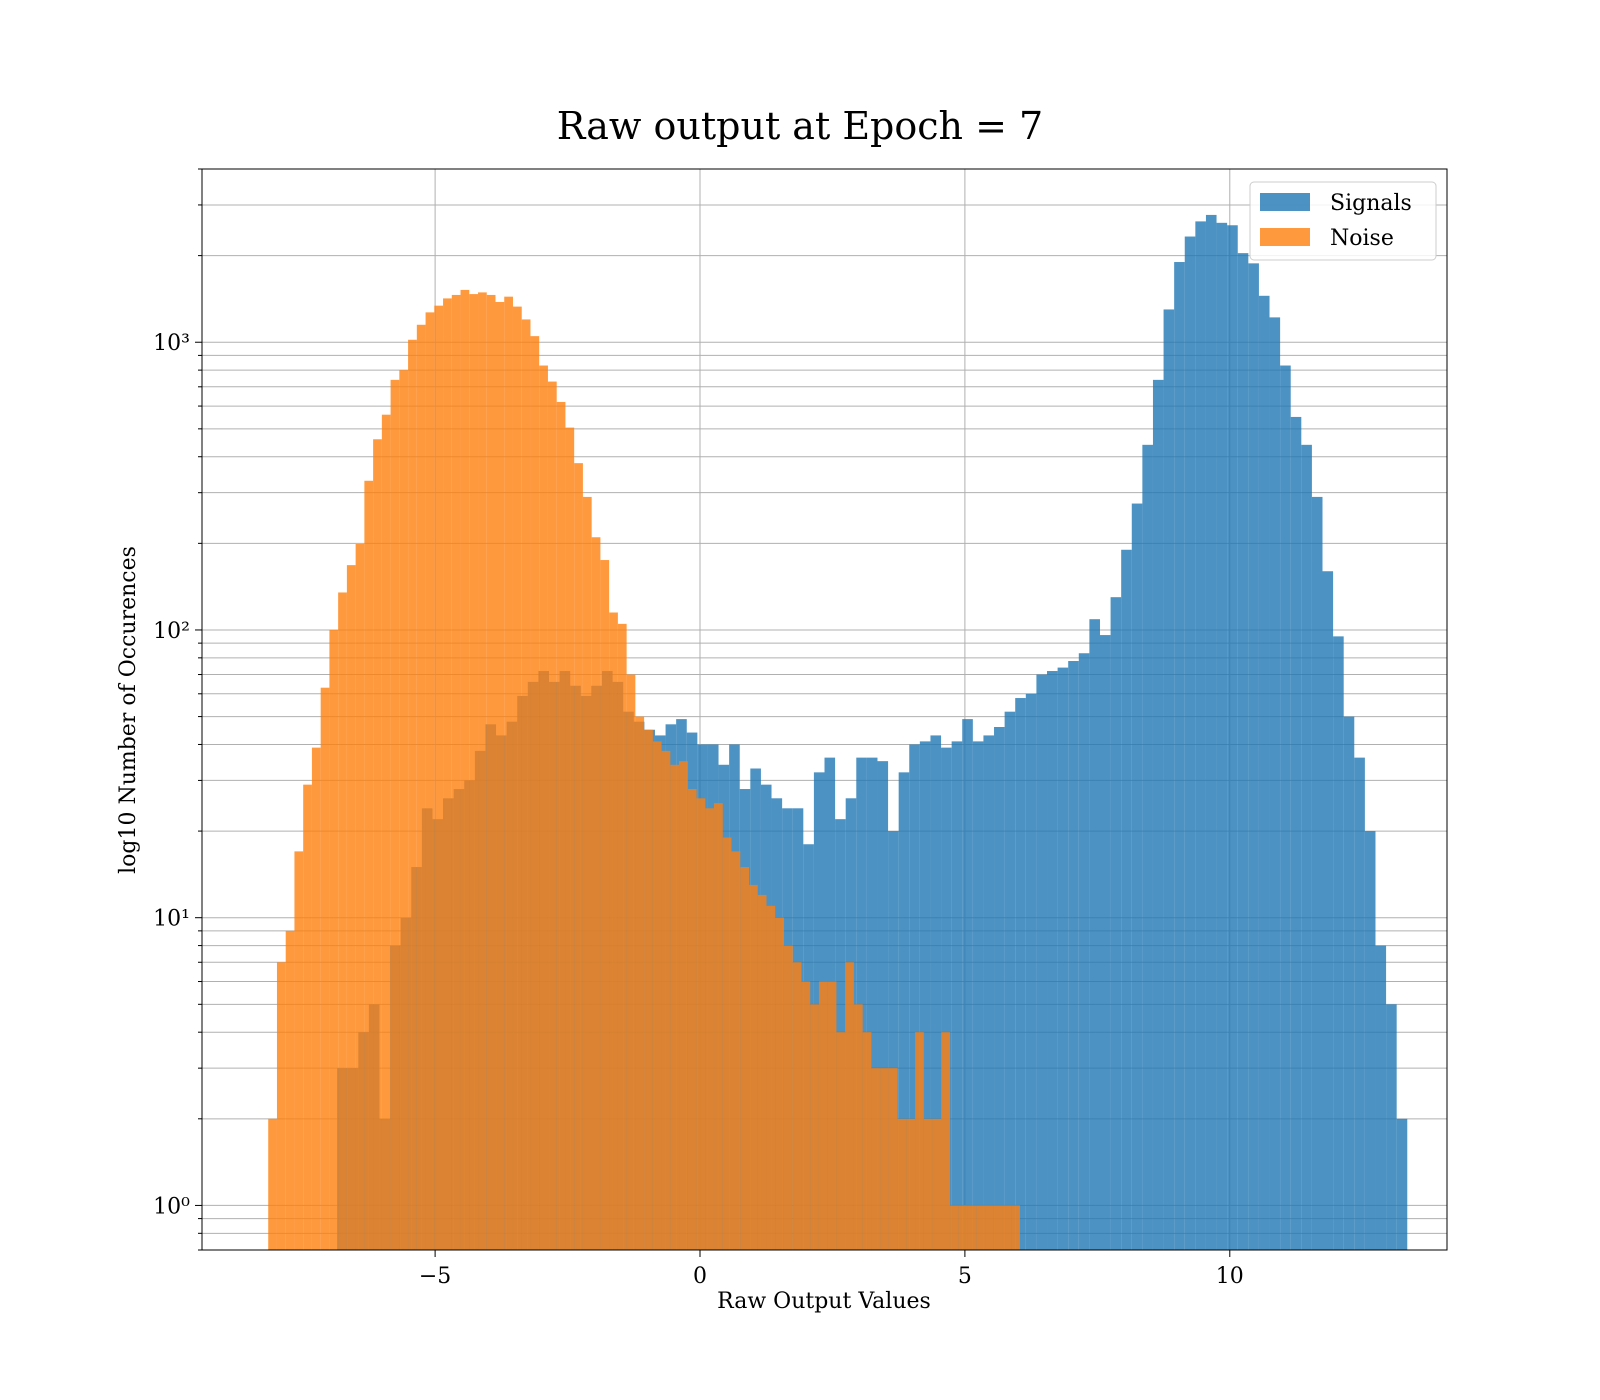 This screenshot has height=1400, width=1600. What do you see at coordinates (800, 126) in the screenshot?
I see `chart-title: Raw output at Epoch = 7` at bounding box center [800, 126].